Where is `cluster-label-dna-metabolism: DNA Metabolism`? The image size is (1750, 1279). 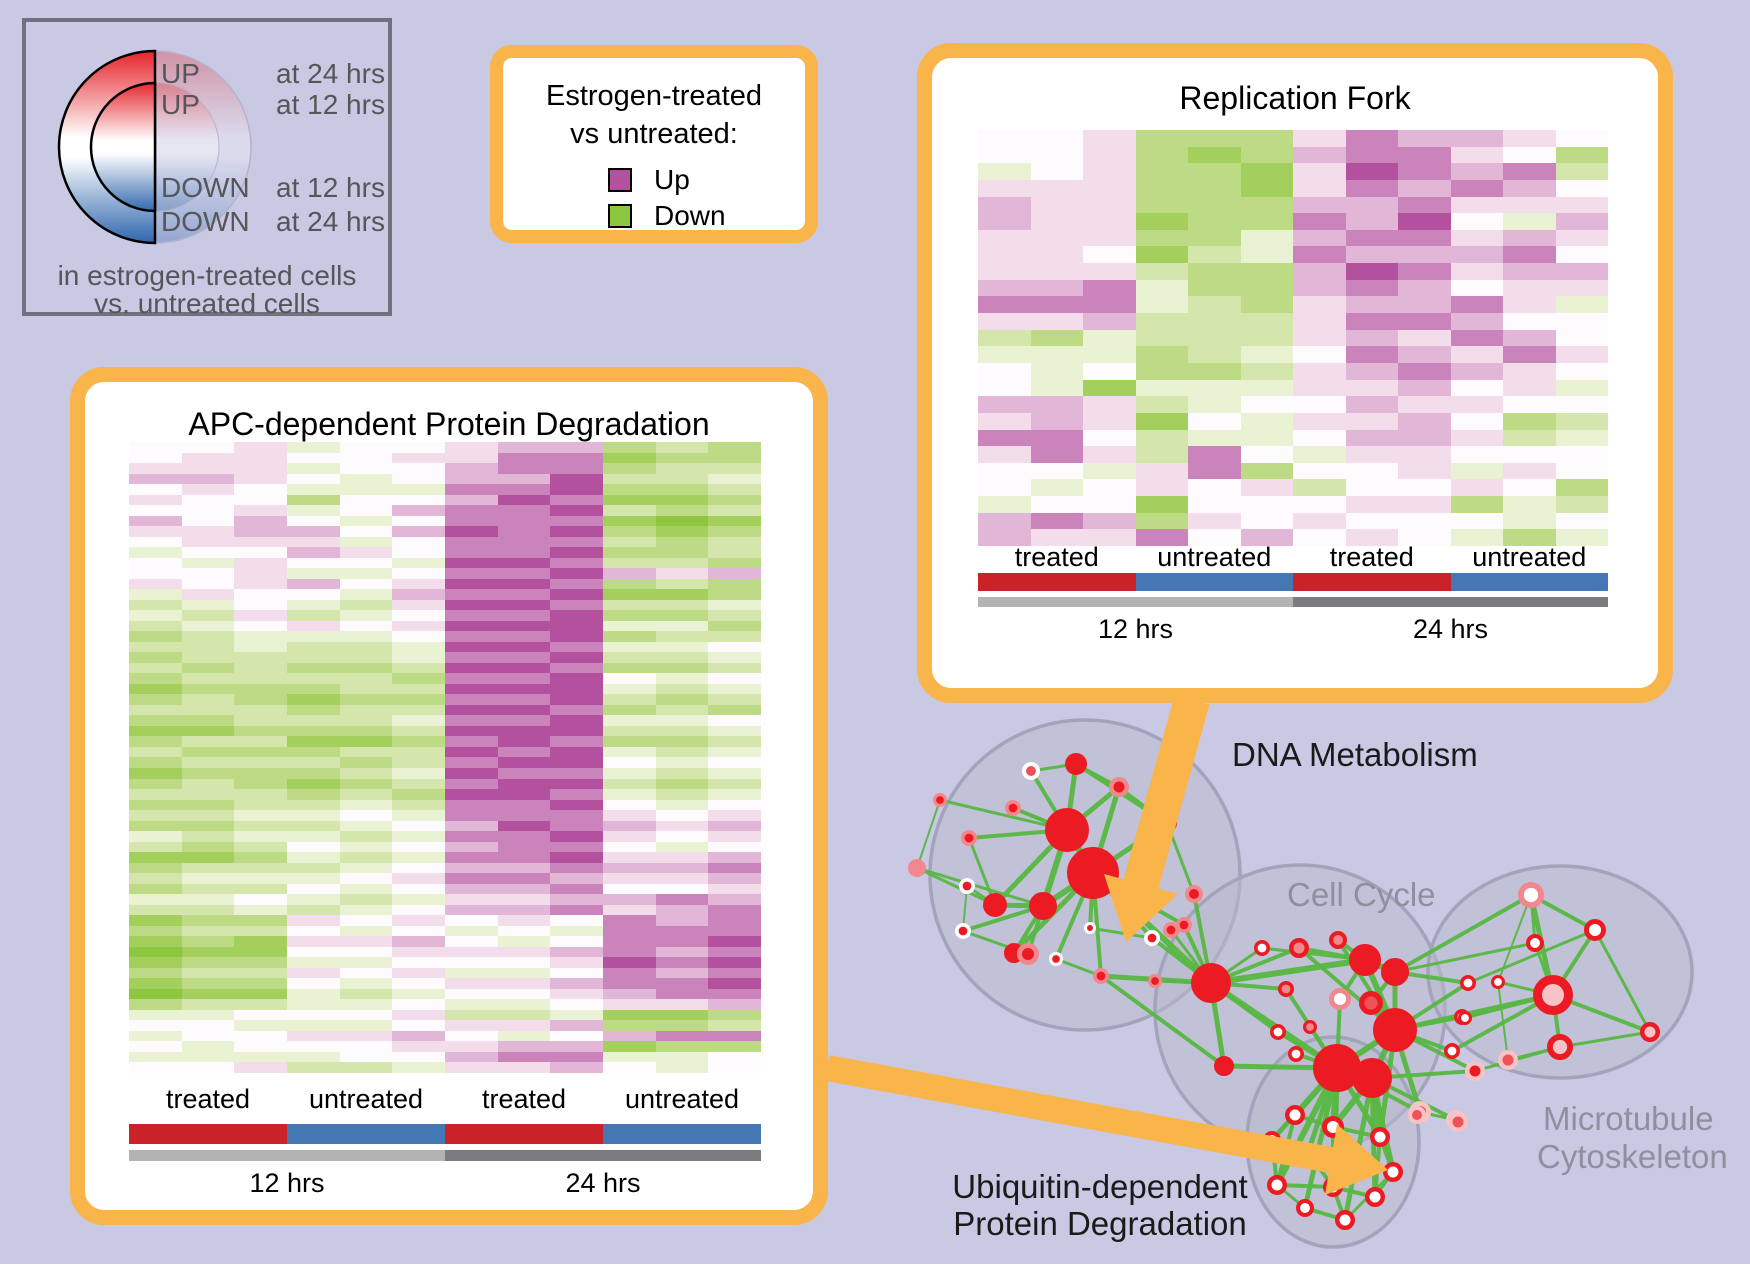
cluster-label-dna-metabolism: DNA Metabolism is located at coordinates (1355, 754).